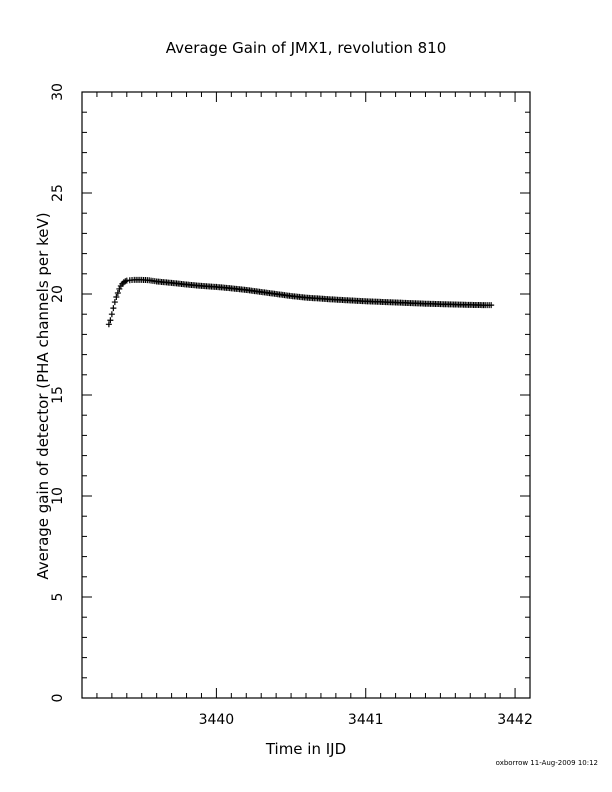 This screenshot has width=612, height=792. Describe the element at coordinates (58, 496) in the screenshot. I see `y-tick-label: 10` at that location.